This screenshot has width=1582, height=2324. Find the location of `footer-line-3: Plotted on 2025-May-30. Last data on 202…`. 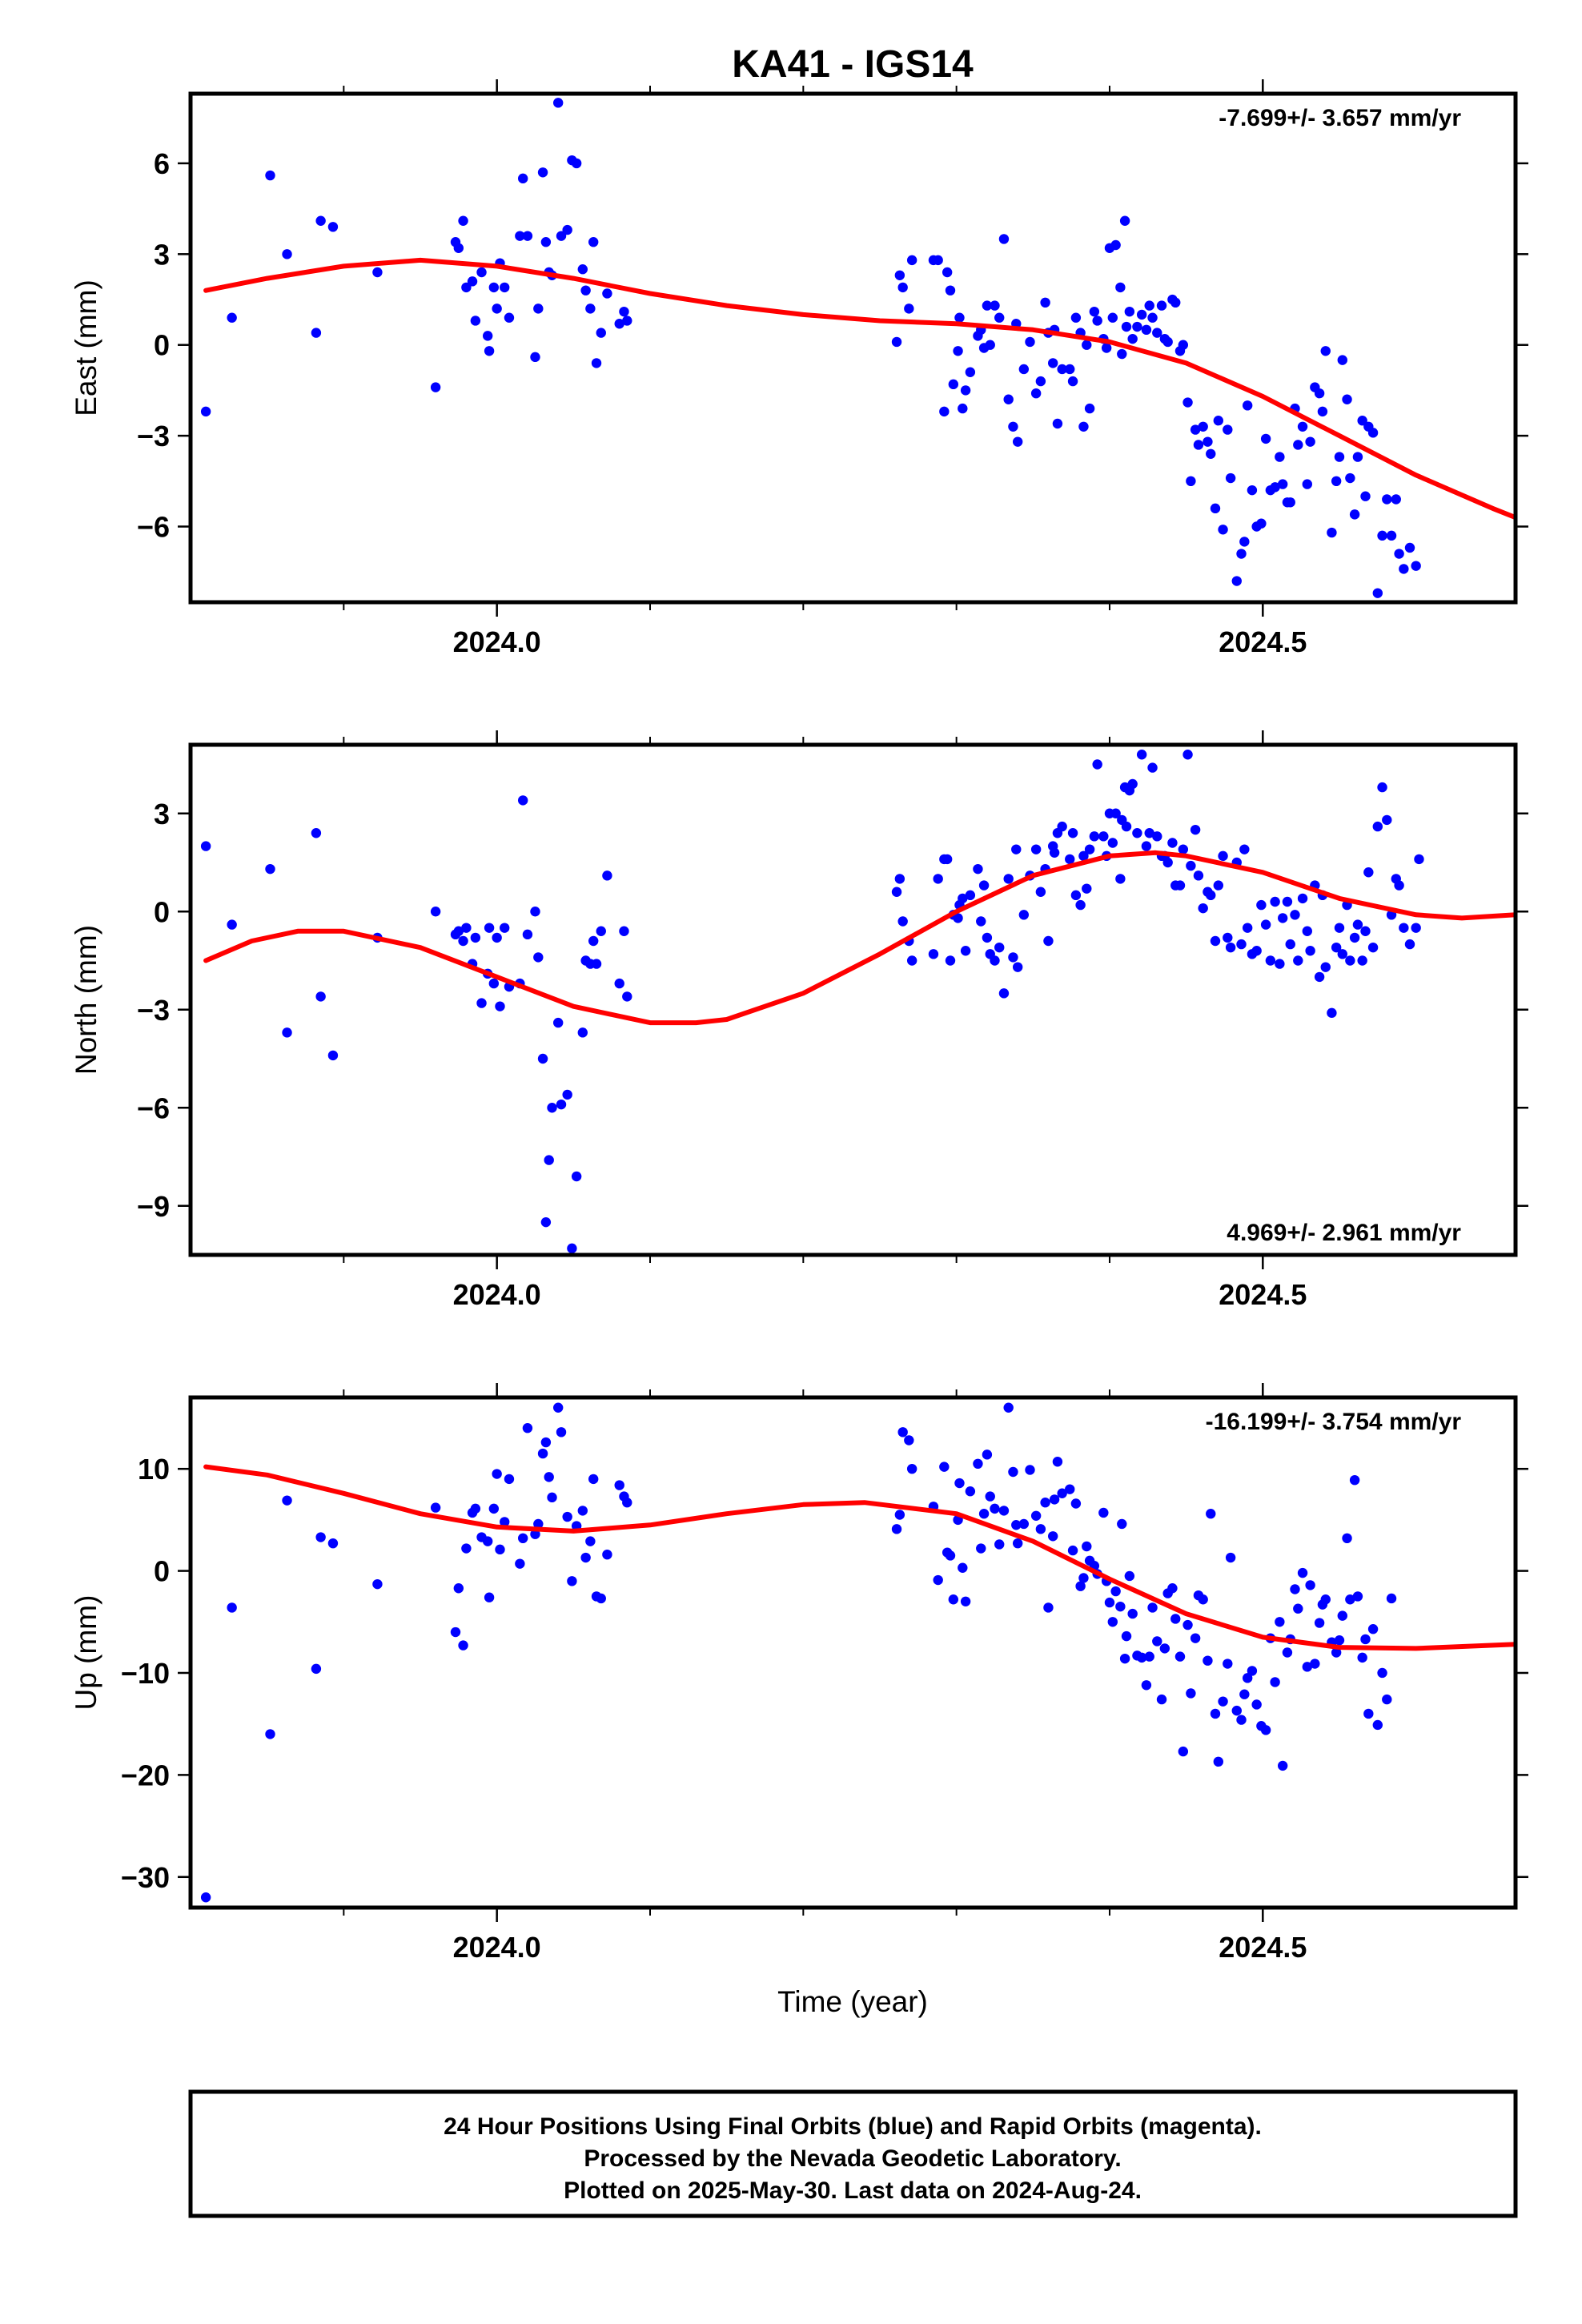

footer-line-3: Plotted on 2025-May-30. Last data on 202… is located at coordinates (853, 2190).